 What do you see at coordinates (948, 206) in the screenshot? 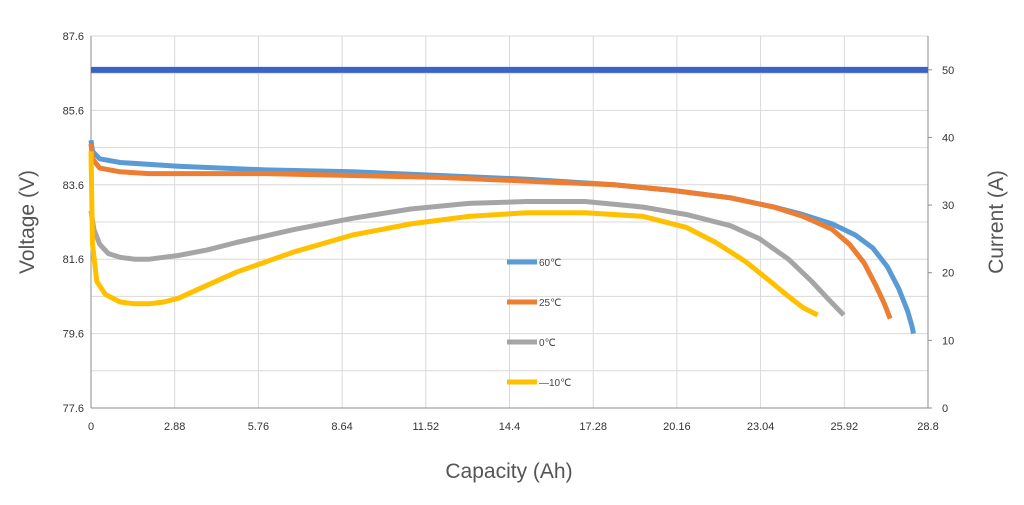
I see `y2-tick-label: 30` at bounding box center [948, 206].